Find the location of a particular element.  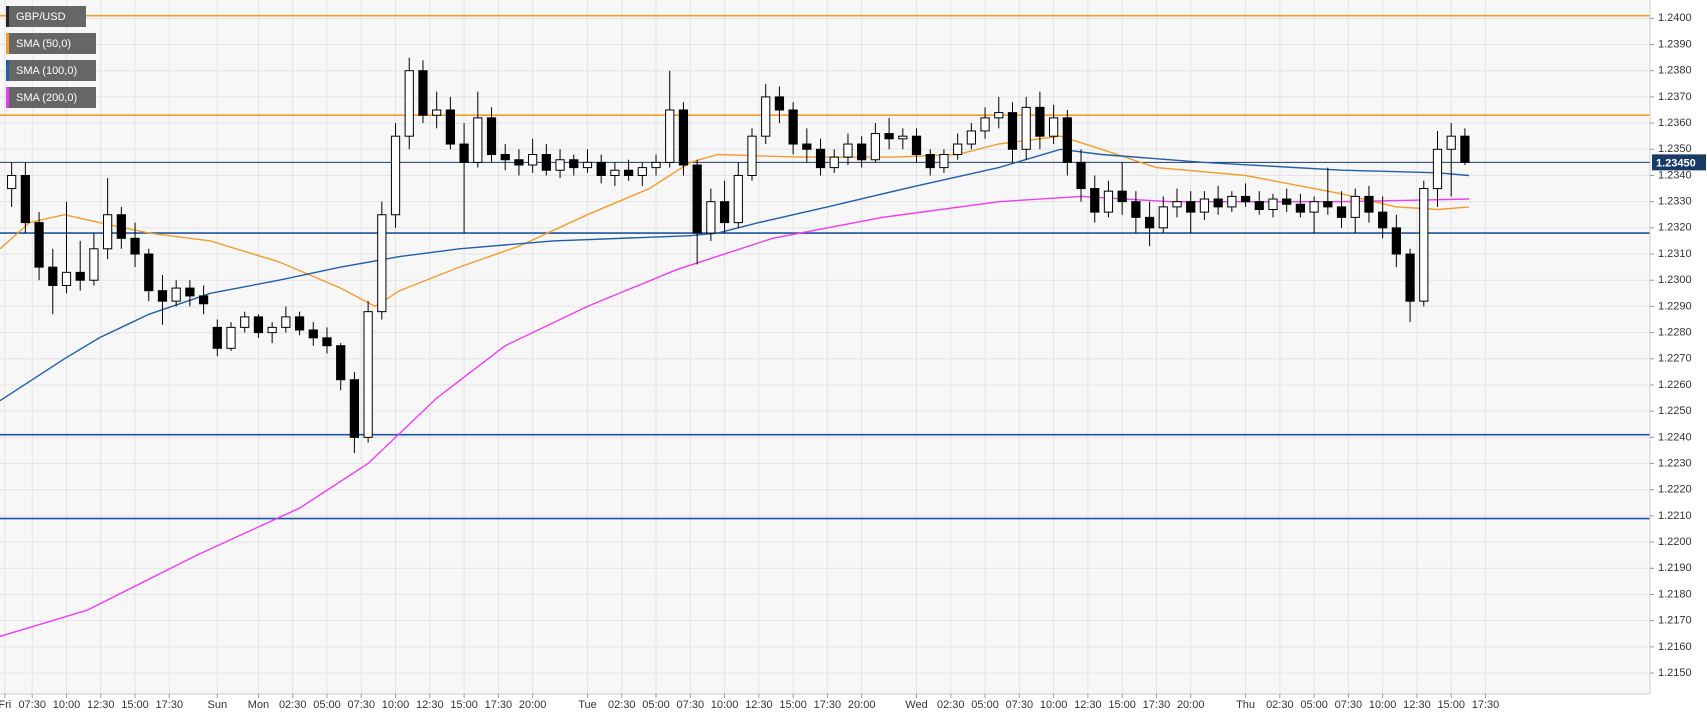

y-tick-label: 1.2360 is located at coordinates (1675, 123).